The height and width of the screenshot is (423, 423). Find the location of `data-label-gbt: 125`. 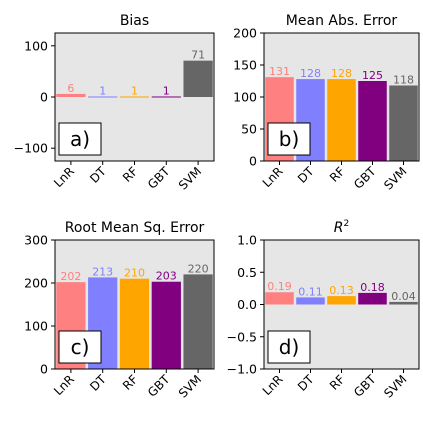

data-label-gbt: 125 is located at coordinates (372, 75).